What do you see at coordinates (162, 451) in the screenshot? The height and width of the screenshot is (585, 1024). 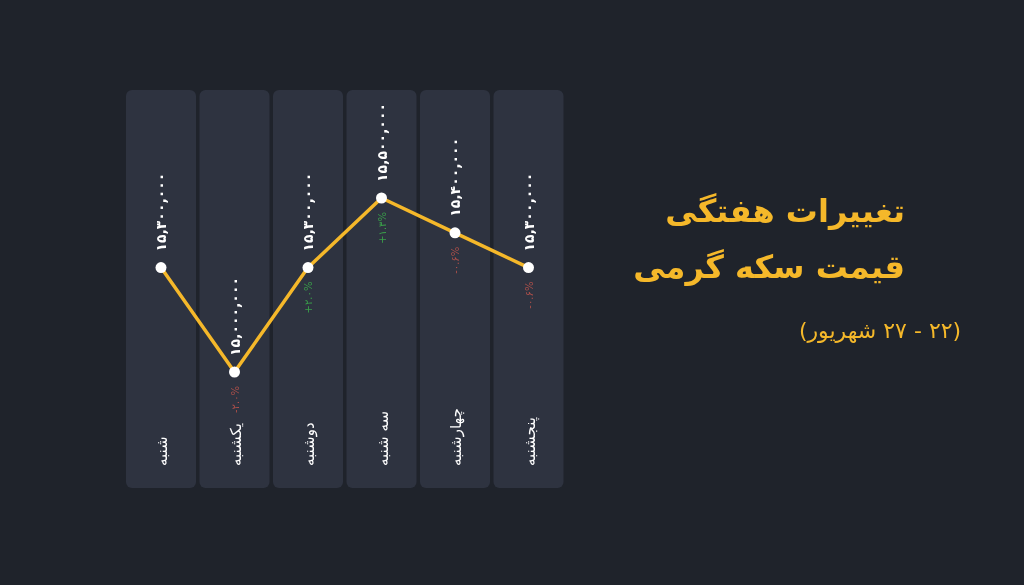 I see `x-tick-label: شنبه` at bounding box center [162, 451].